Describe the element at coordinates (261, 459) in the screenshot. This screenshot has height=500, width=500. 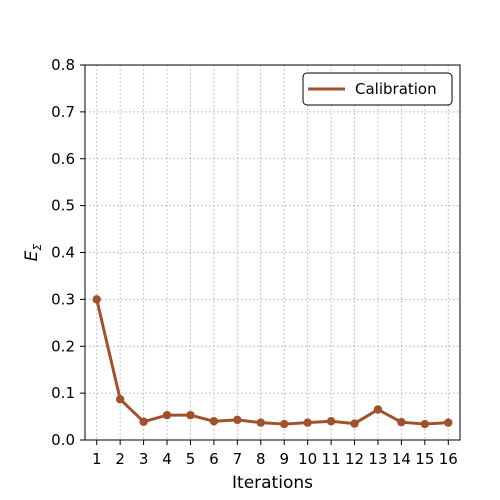
I see `x-tick-label: 8` at that location.